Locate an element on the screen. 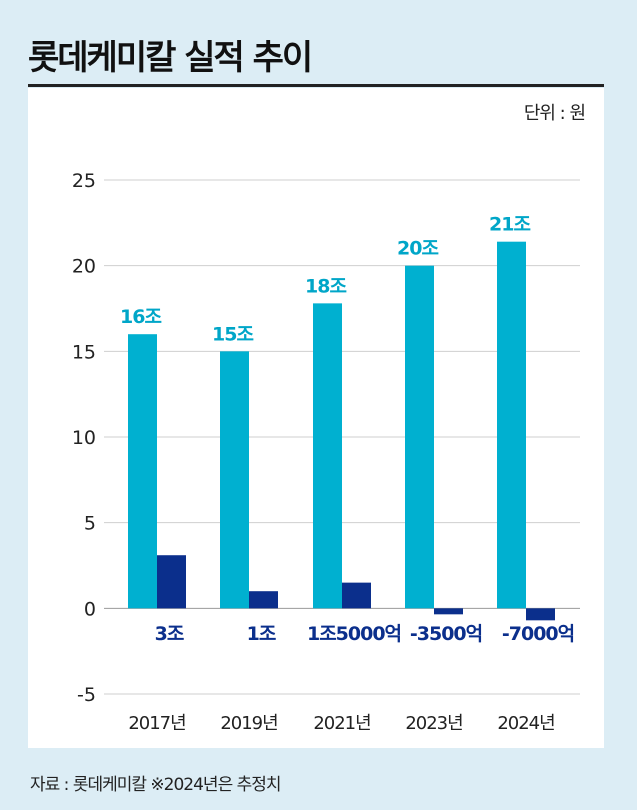 The width and height of the screenshot is (637, 810). chart-title: 롯데케미칼 실적 추이 is located at coordinates (170, 58).